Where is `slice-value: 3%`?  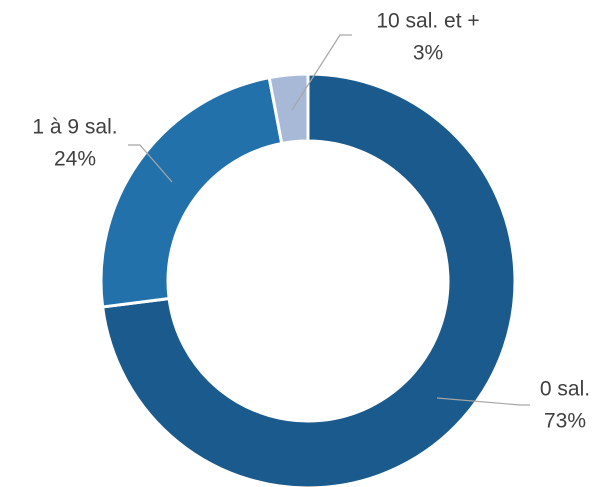 slice-value: 3% is located at coordinates (428, 53).